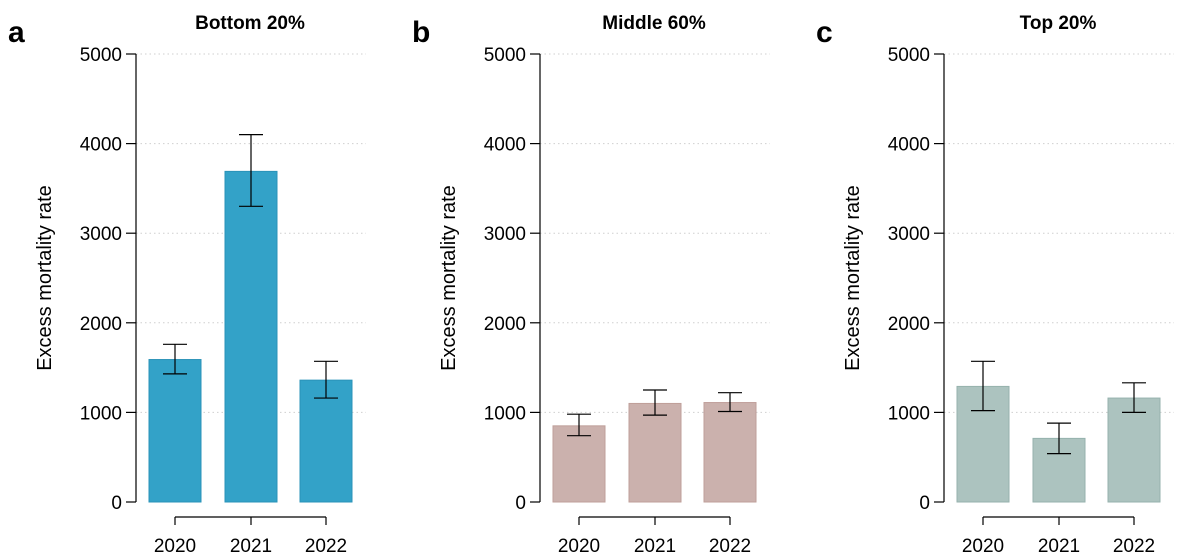  I want to click on panel-letter: c, so click(824, 32).